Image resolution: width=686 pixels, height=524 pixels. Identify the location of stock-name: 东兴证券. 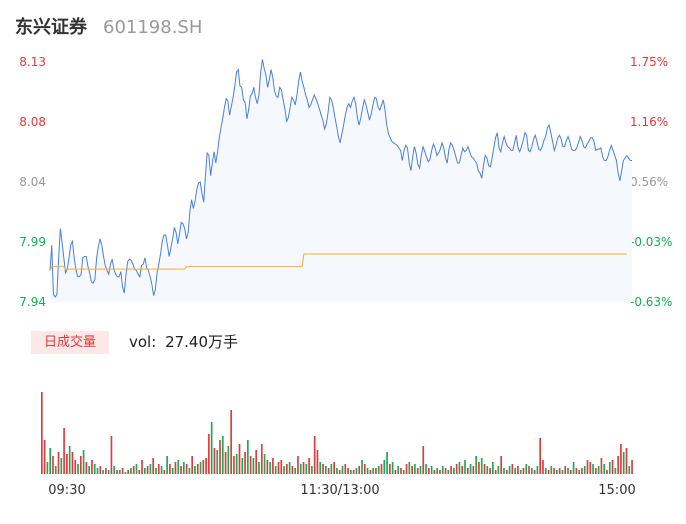
(51, 27).